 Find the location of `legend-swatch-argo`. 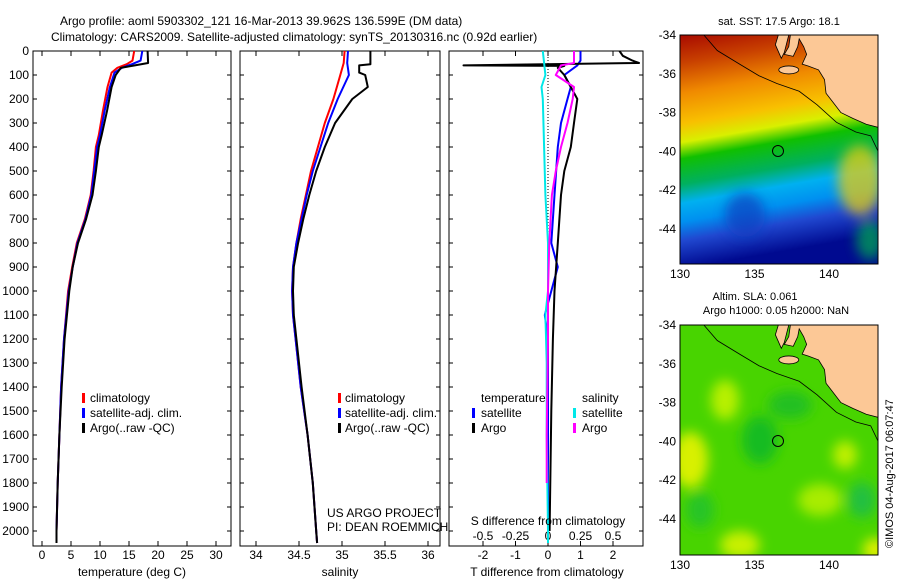

legend-swatch-argo is located at coordinates (83, 428).